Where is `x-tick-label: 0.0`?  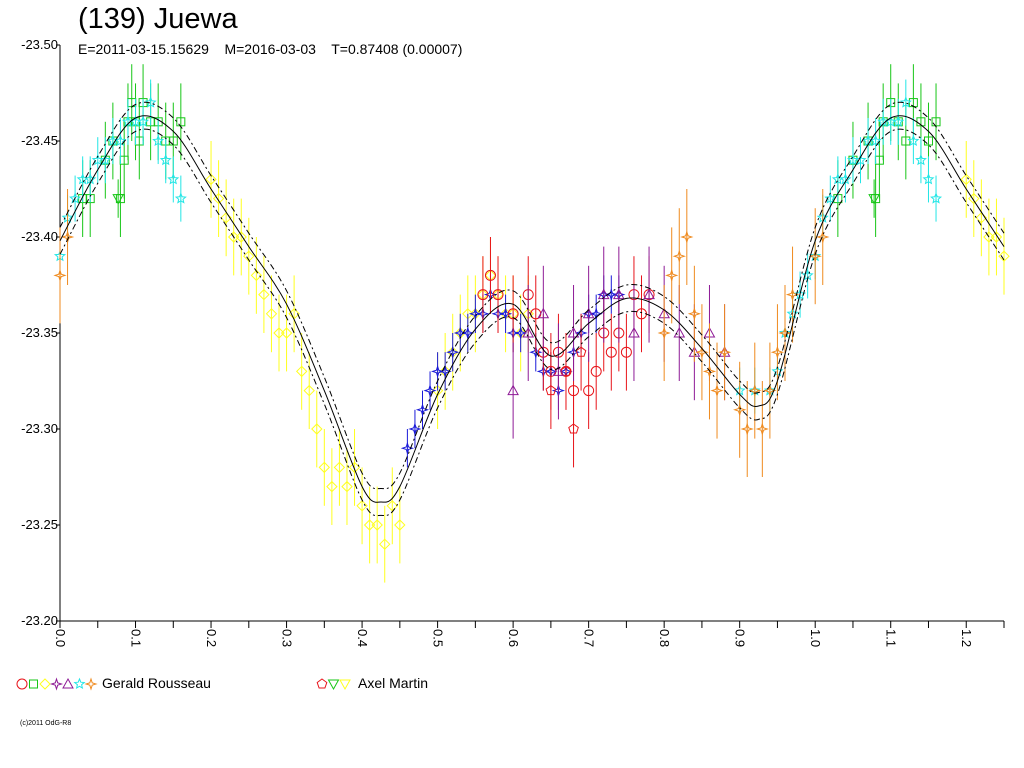
x-tick-label: 0.0 is located at coordinates (60, 638).